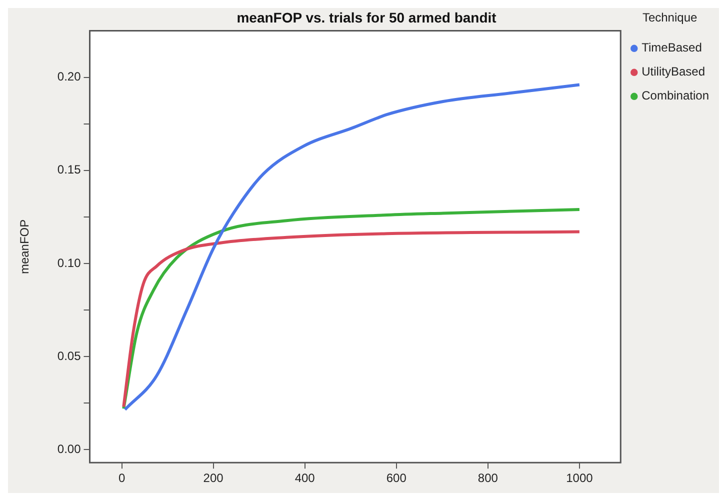 Image resolution: width=727 pixels, height=501 pixels. Describe the element at coordinates (366, 17) in the screenshot. I see `chart-title: meanFOP vs. trials for 50 armed bandit` at that location.